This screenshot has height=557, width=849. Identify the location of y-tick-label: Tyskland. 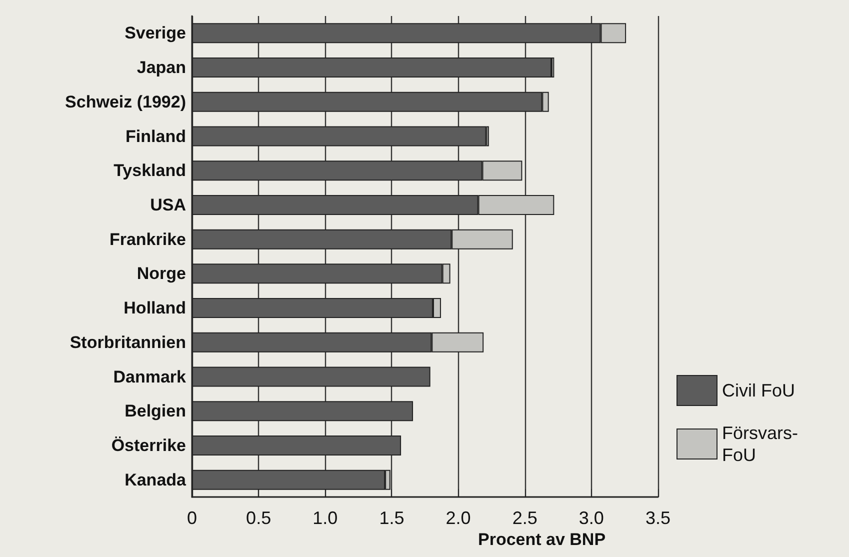
(150, 170).